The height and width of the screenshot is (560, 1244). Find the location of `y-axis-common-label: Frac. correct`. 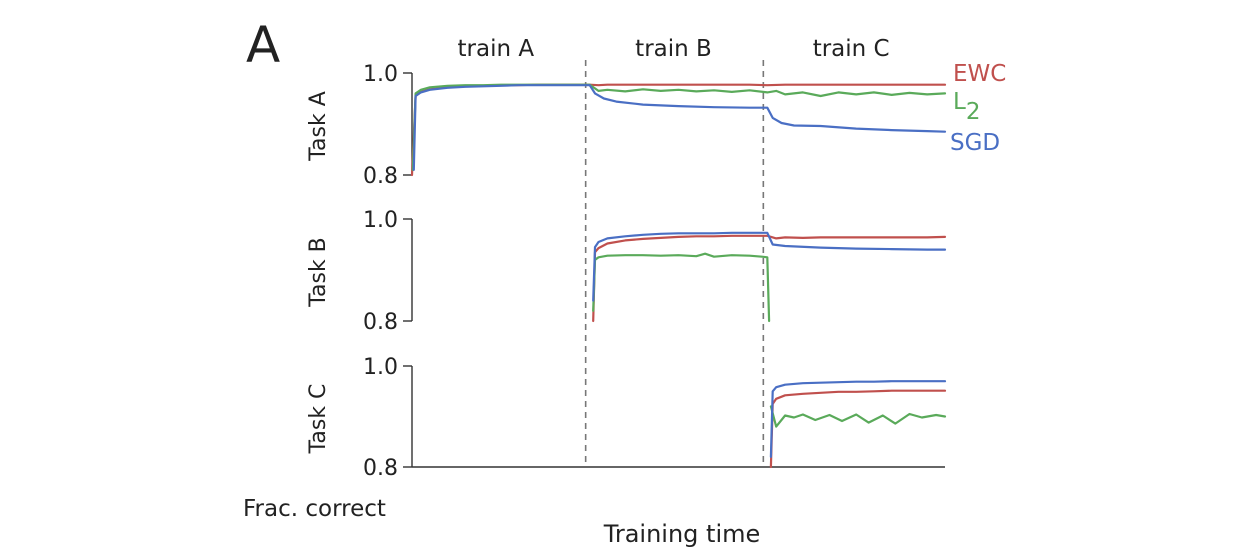

y-axis-common-label: Frac. correct is located at coordinates (314, 509).